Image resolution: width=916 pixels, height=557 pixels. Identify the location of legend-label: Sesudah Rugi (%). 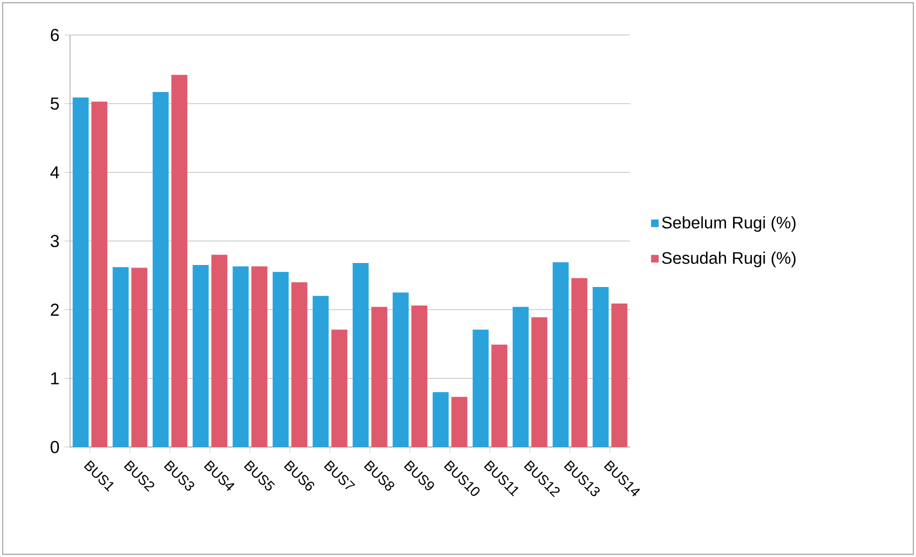
(729, 260).